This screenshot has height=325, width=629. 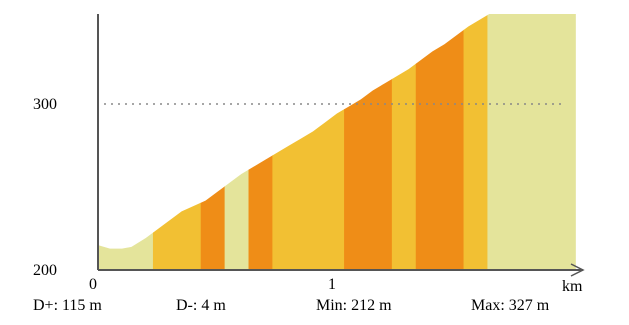 I want to click on y-tick-label-200: 200, so click(x=45, y=270).